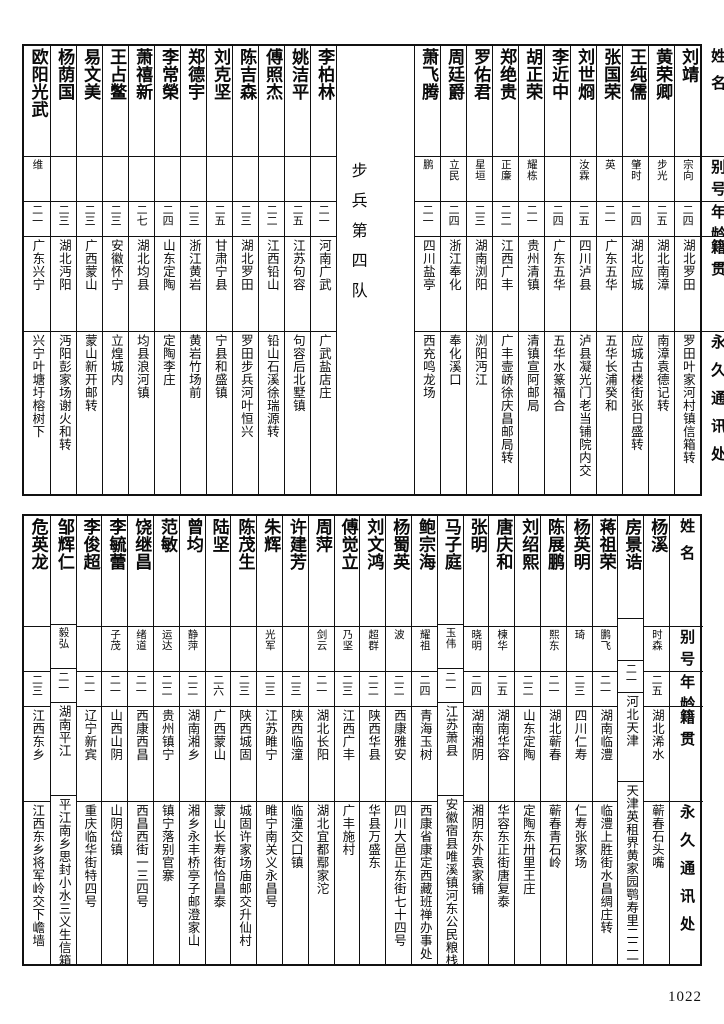 The width and height of the screenshot is (724, 1024). What do you see at coordinates (37, 164) in the screenshot?
I see `cell-alias-text: 维` at bounding box center [37, 164].